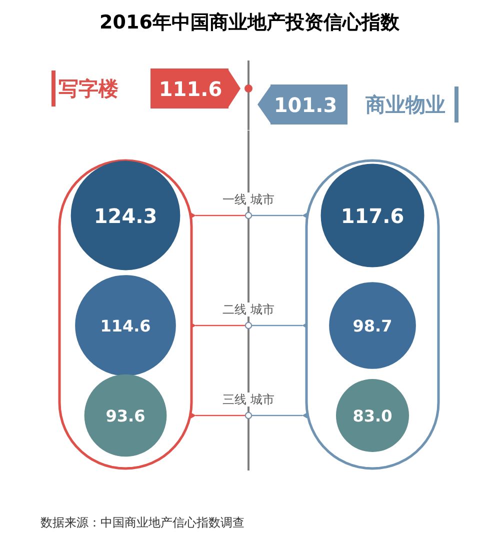 The image size is (499, 544). Describe the element at coordinates (190, 89) in the screenshot. I see `data-label: 111.6` at that location.